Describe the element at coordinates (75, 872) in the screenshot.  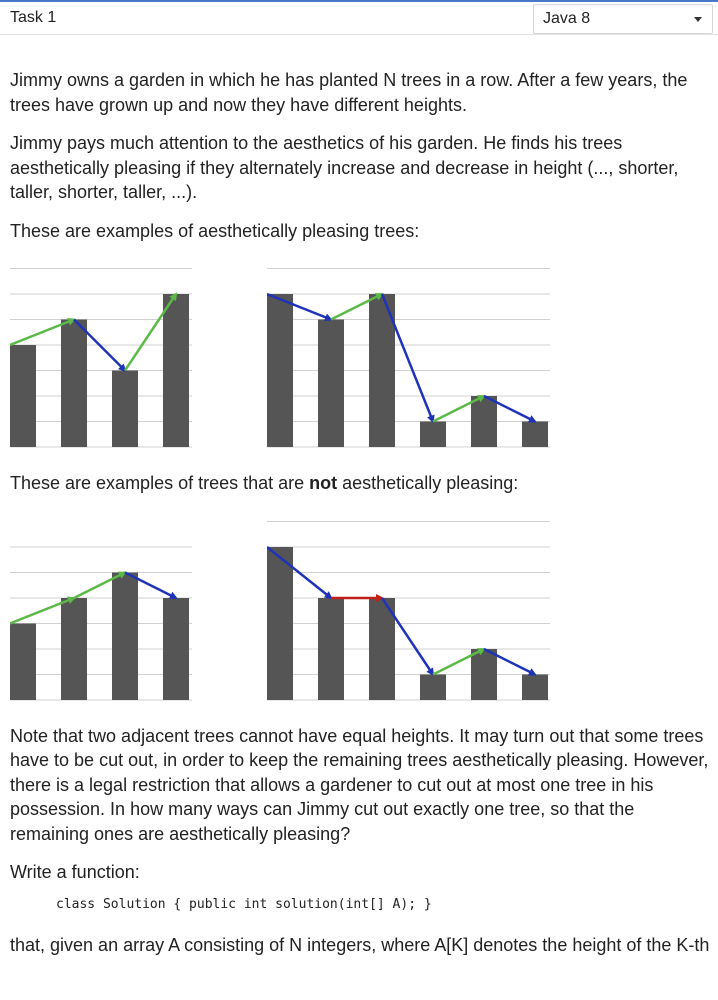
I see `paragraph-write-function: Write a function:` at that location.